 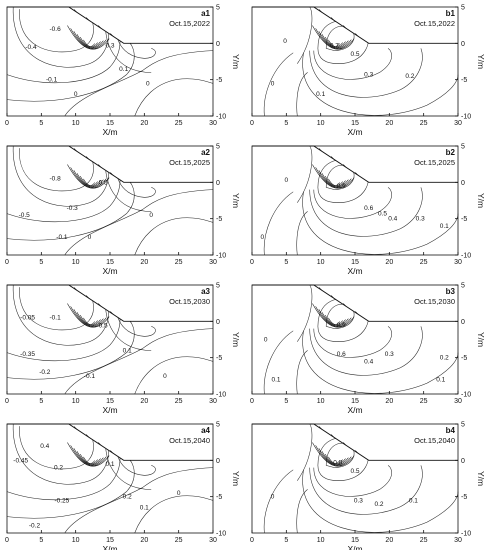 What do you see at coordinates (189, 162) in the screenshot?
I see `panel-date: Oct.15,2025` at bounding box center [189, 162].